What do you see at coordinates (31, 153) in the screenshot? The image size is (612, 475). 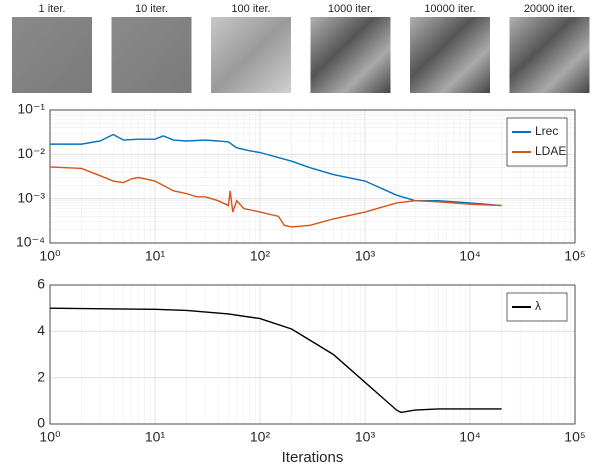 I see `y-tick-label: 10⁻²` at bounding box center [31, 153].